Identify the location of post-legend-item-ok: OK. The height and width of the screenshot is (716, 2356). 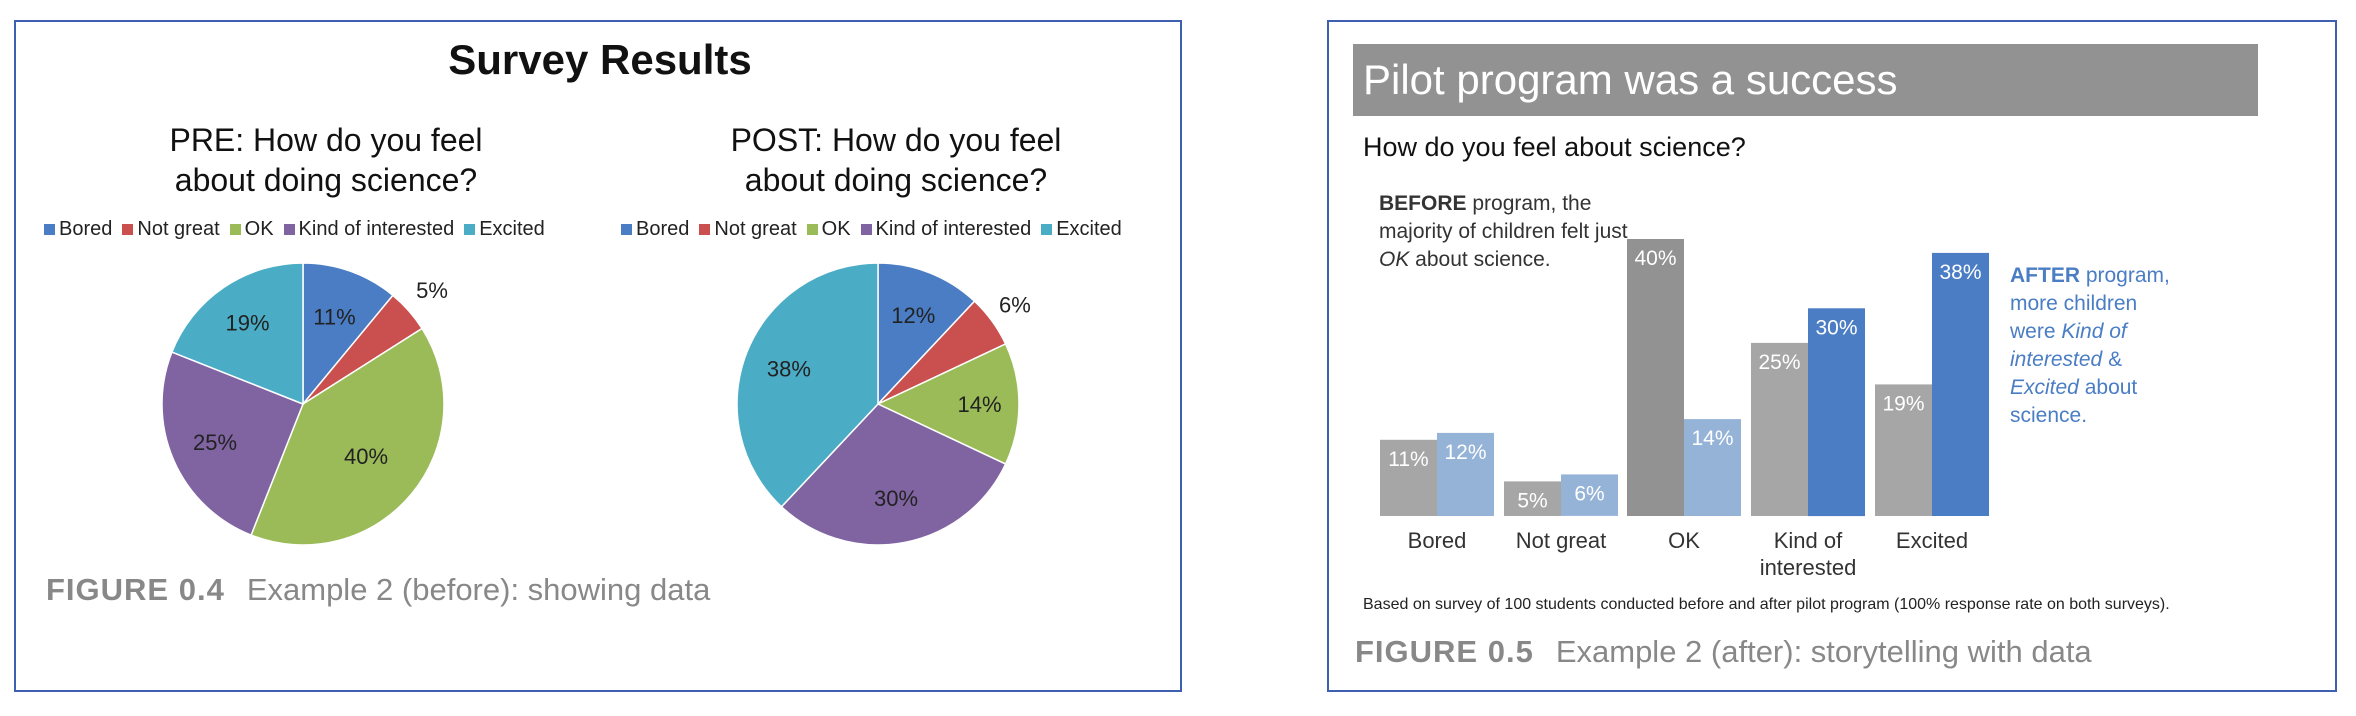
(828, 229).